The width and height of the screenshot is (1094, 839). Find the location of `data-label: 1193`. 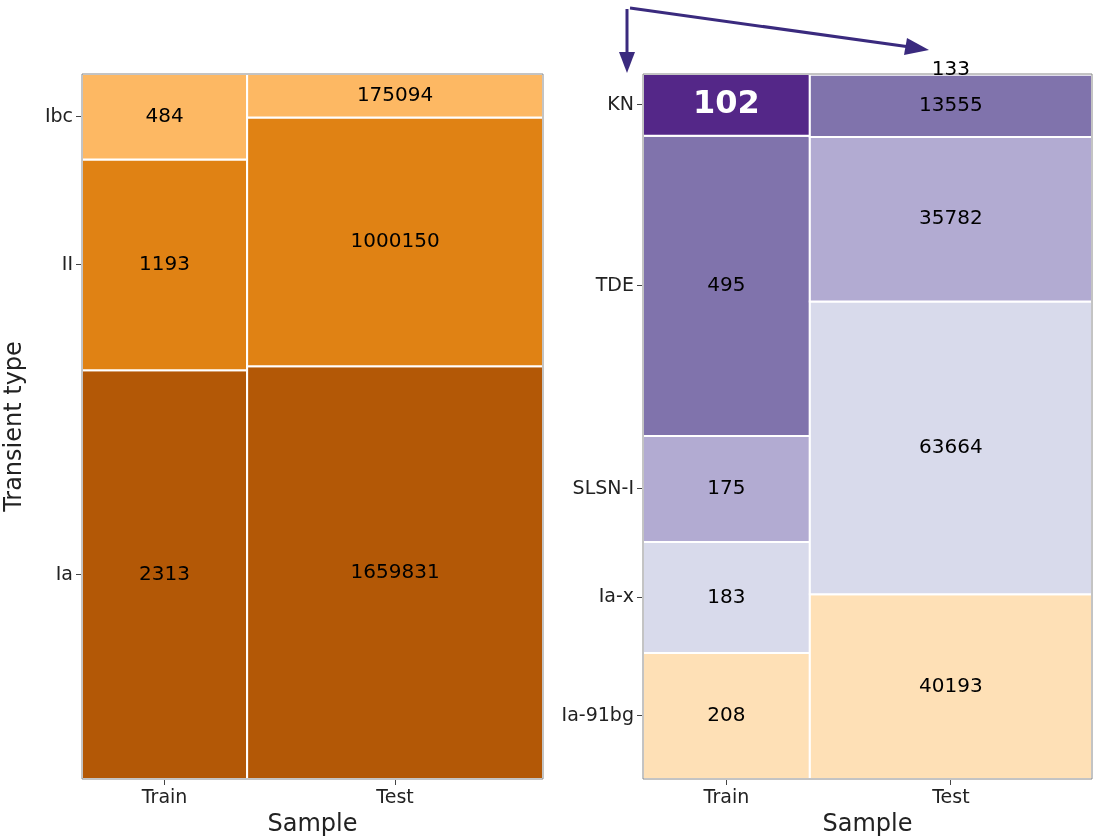

data-label: 1193 is located at coordinates (165, 263).